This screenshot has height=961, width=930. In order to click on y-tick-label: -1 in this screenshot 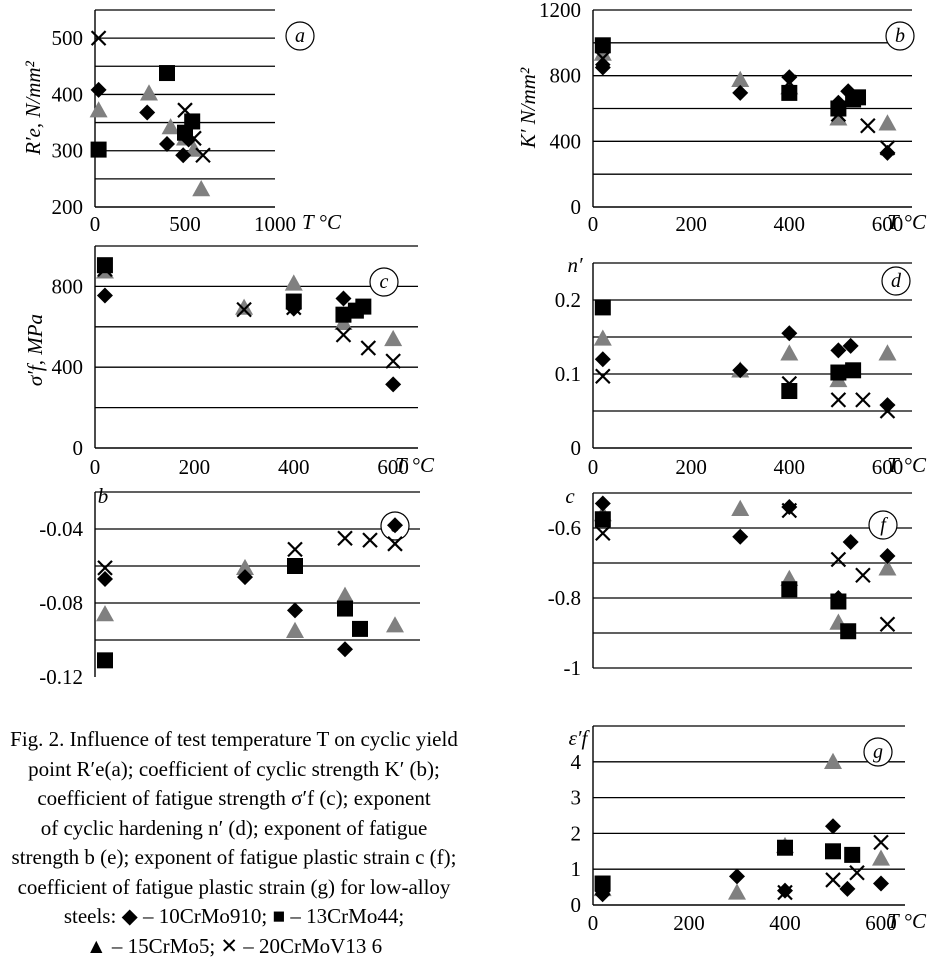, I will do `click(573, 668)`.